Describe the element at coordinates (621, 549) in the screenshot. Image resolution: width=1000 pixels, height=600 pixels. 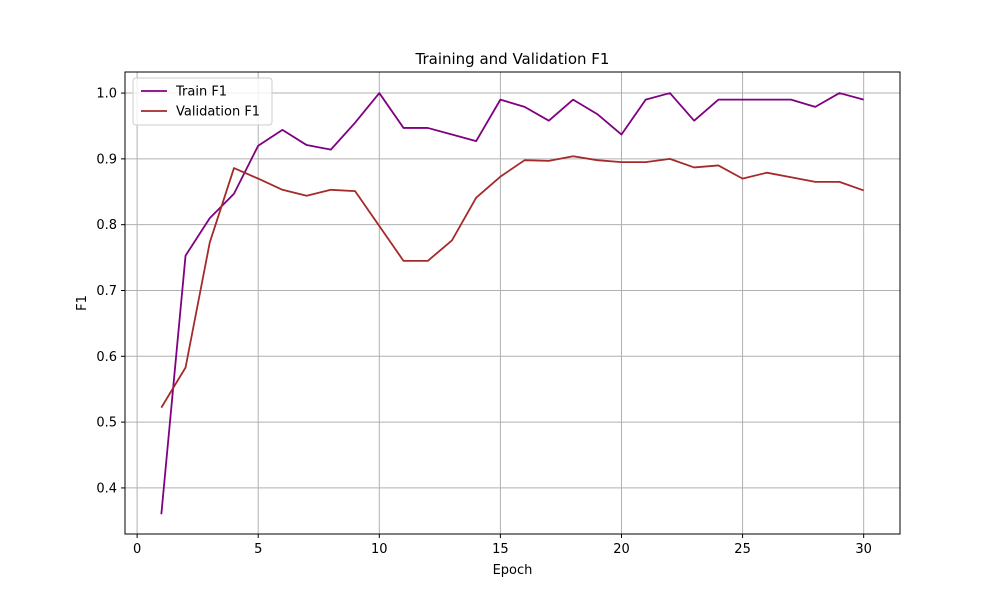
I see `x-tick-label: 20` at that location.